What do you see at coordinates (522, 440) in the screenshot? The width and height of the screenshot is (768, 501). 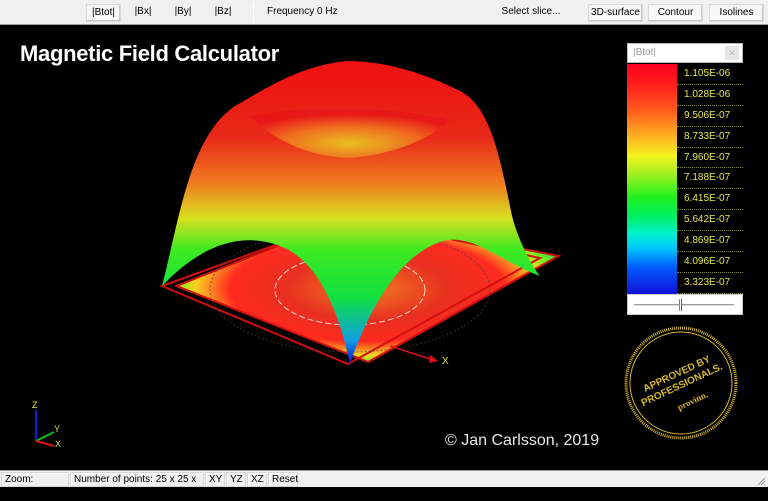 I see `copyright-text: © Jan Carlsson, 2019` at bounding box center [522, 440].